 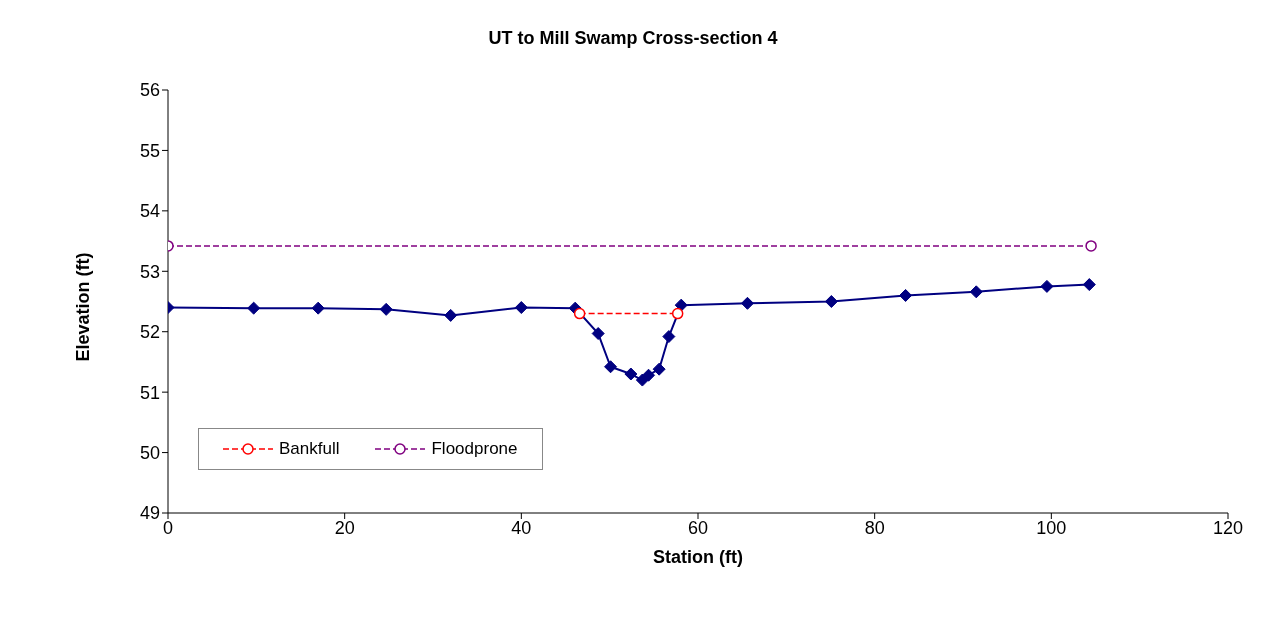 What do you see at coordinates (874, 527) in the screenshot?
I see `x-tick-label: 80` at bounding box center [874, 527].